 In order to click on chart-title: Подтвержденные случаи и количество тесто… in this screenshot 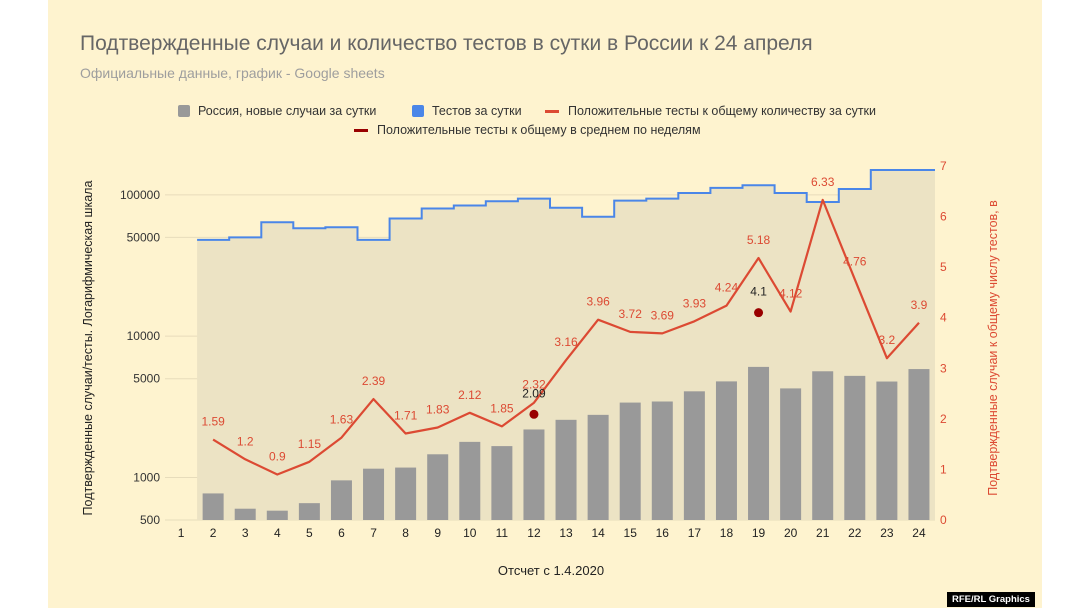, I will do `click(446, 43)`.